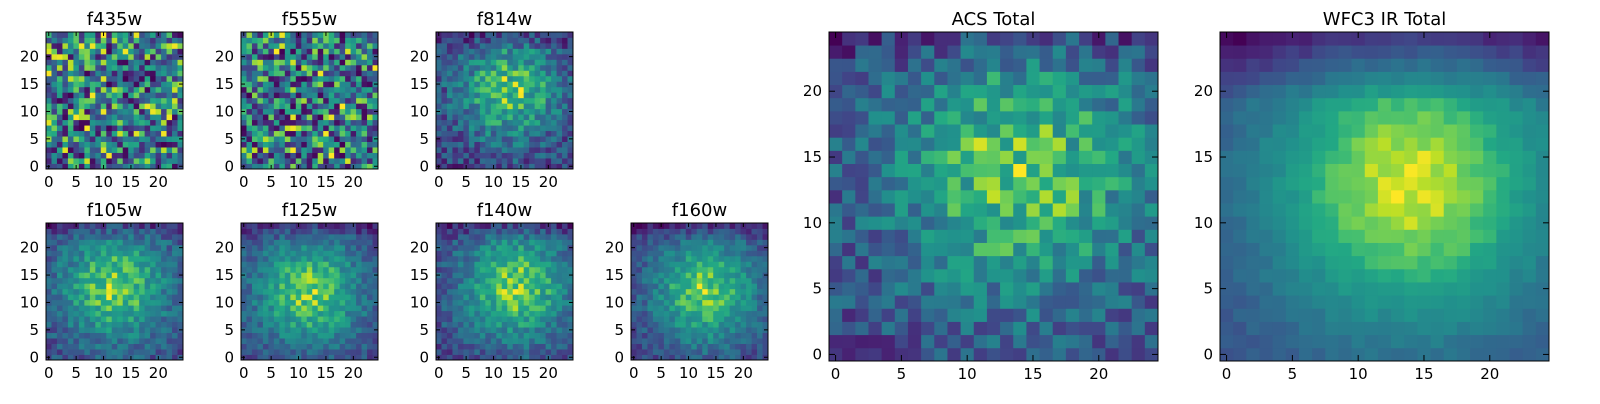  I want to click on y-tick-label: 5, so click(619, 330).